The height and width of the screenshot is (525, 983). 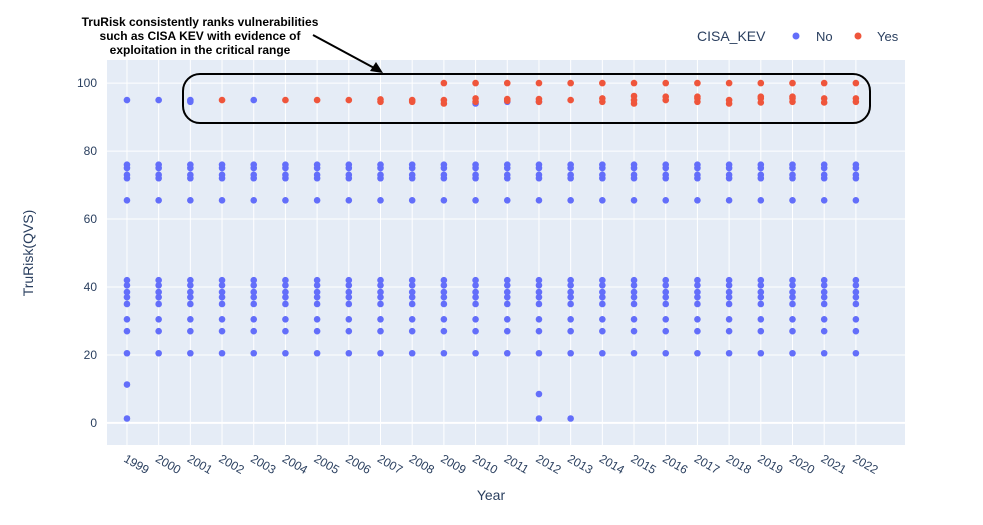 I want to click on x-tick-label: 2007, so click(x=390, y=464).